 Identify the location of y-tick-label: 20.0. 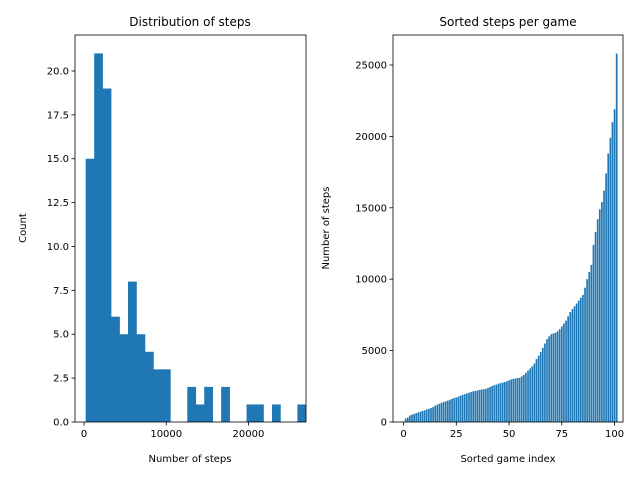
(58, 71).